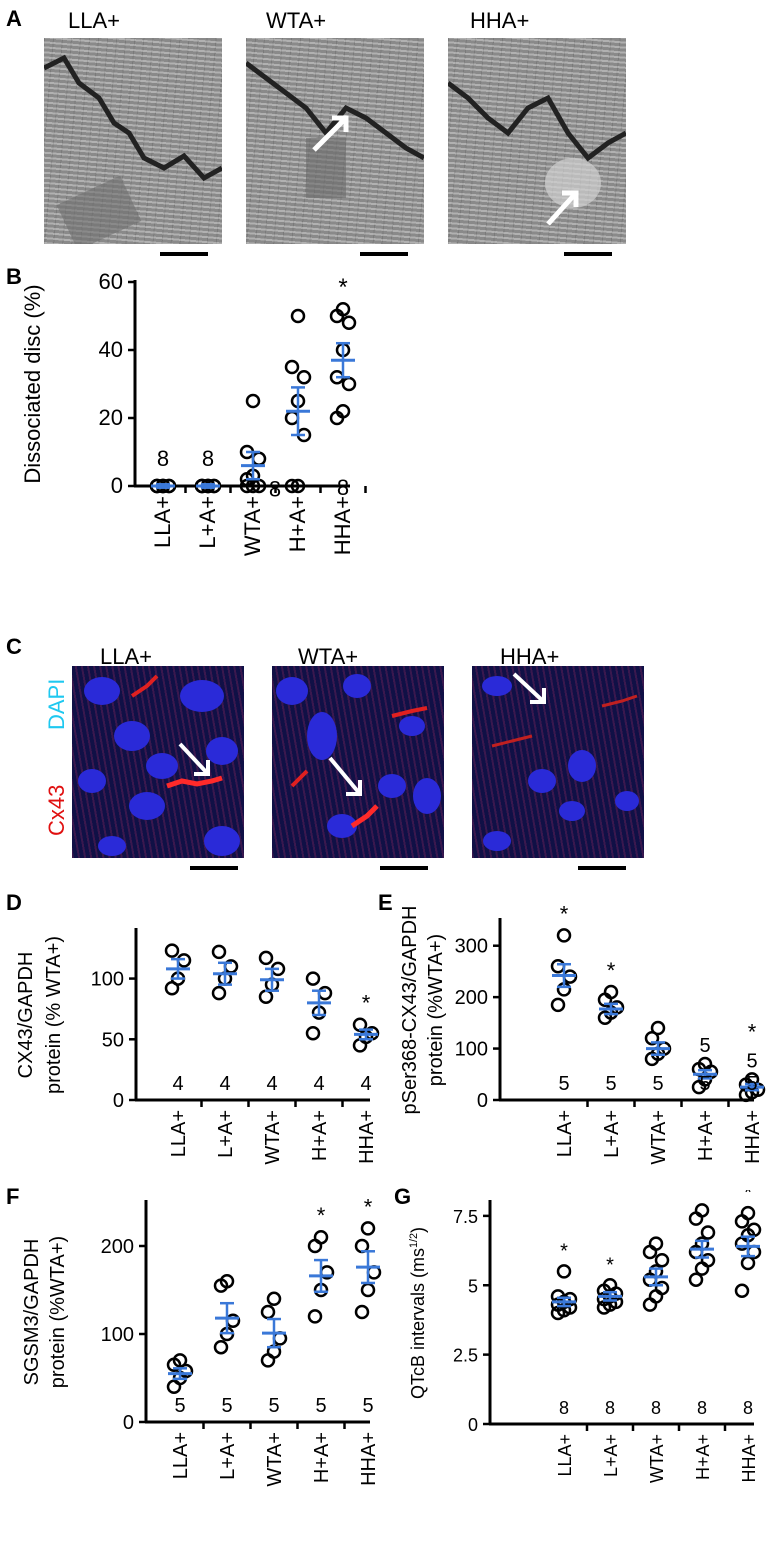 The height and width of the screenshot is (1548, 768). What do you see at coordinates (14, 646) in the screenshot?
I see `panel-label-c: C` at bounding box center [14, 646].